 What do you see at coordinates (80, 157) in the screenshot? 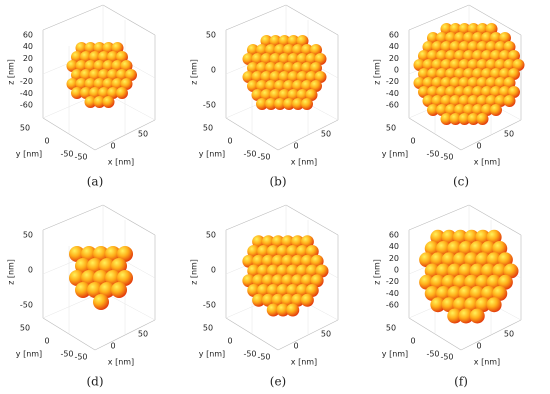
I see `x-tick-label: -50` at bounding box center [80, 157].